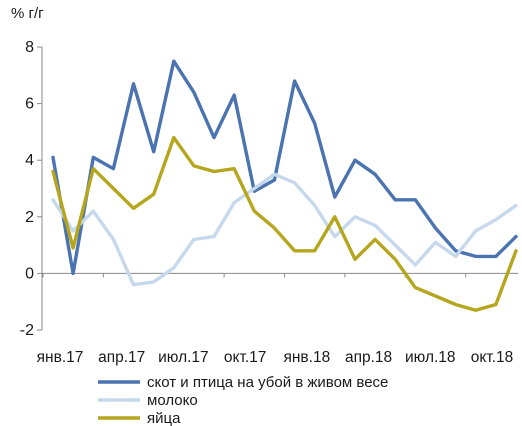  What do you see at coordinates (27, 13) in the screenshot?
I see `y-axis-unit-label: % г/г` at bounding box center [27, 13].